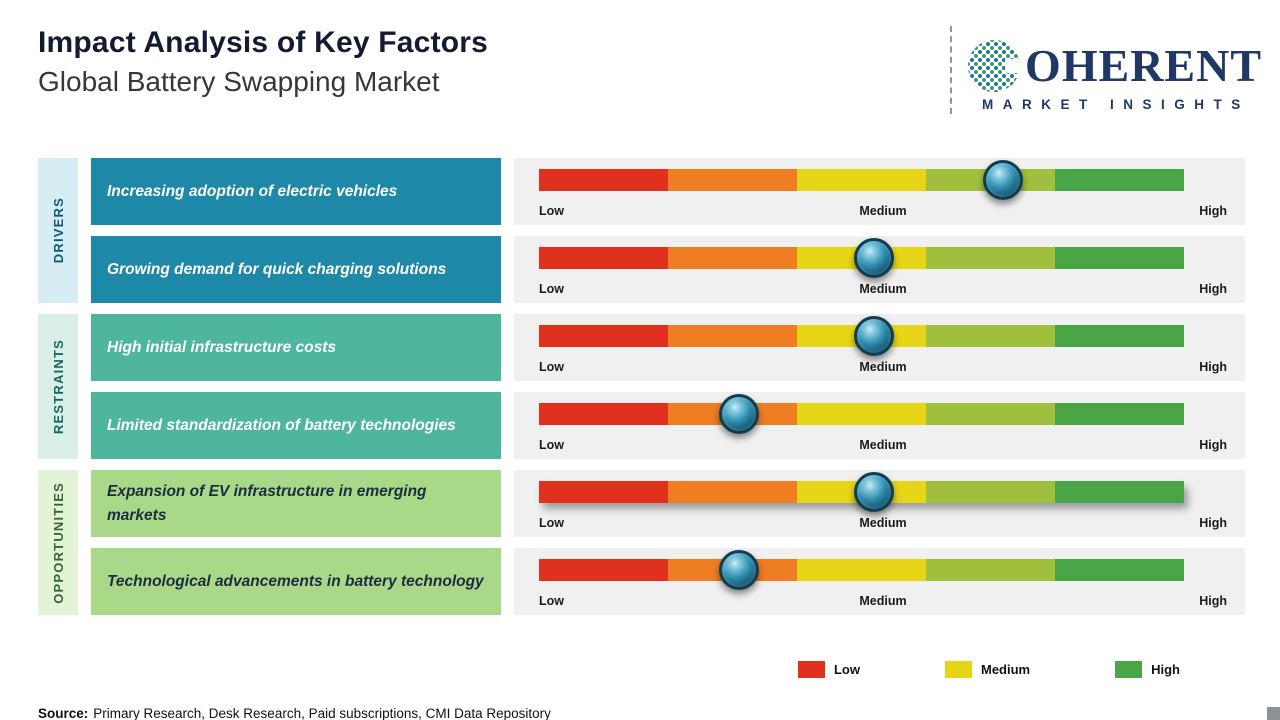 This screenshot has height=720, width=1280. I want to click on category-label-opportunities: OPPORTUNITIES, so click(58, 542).